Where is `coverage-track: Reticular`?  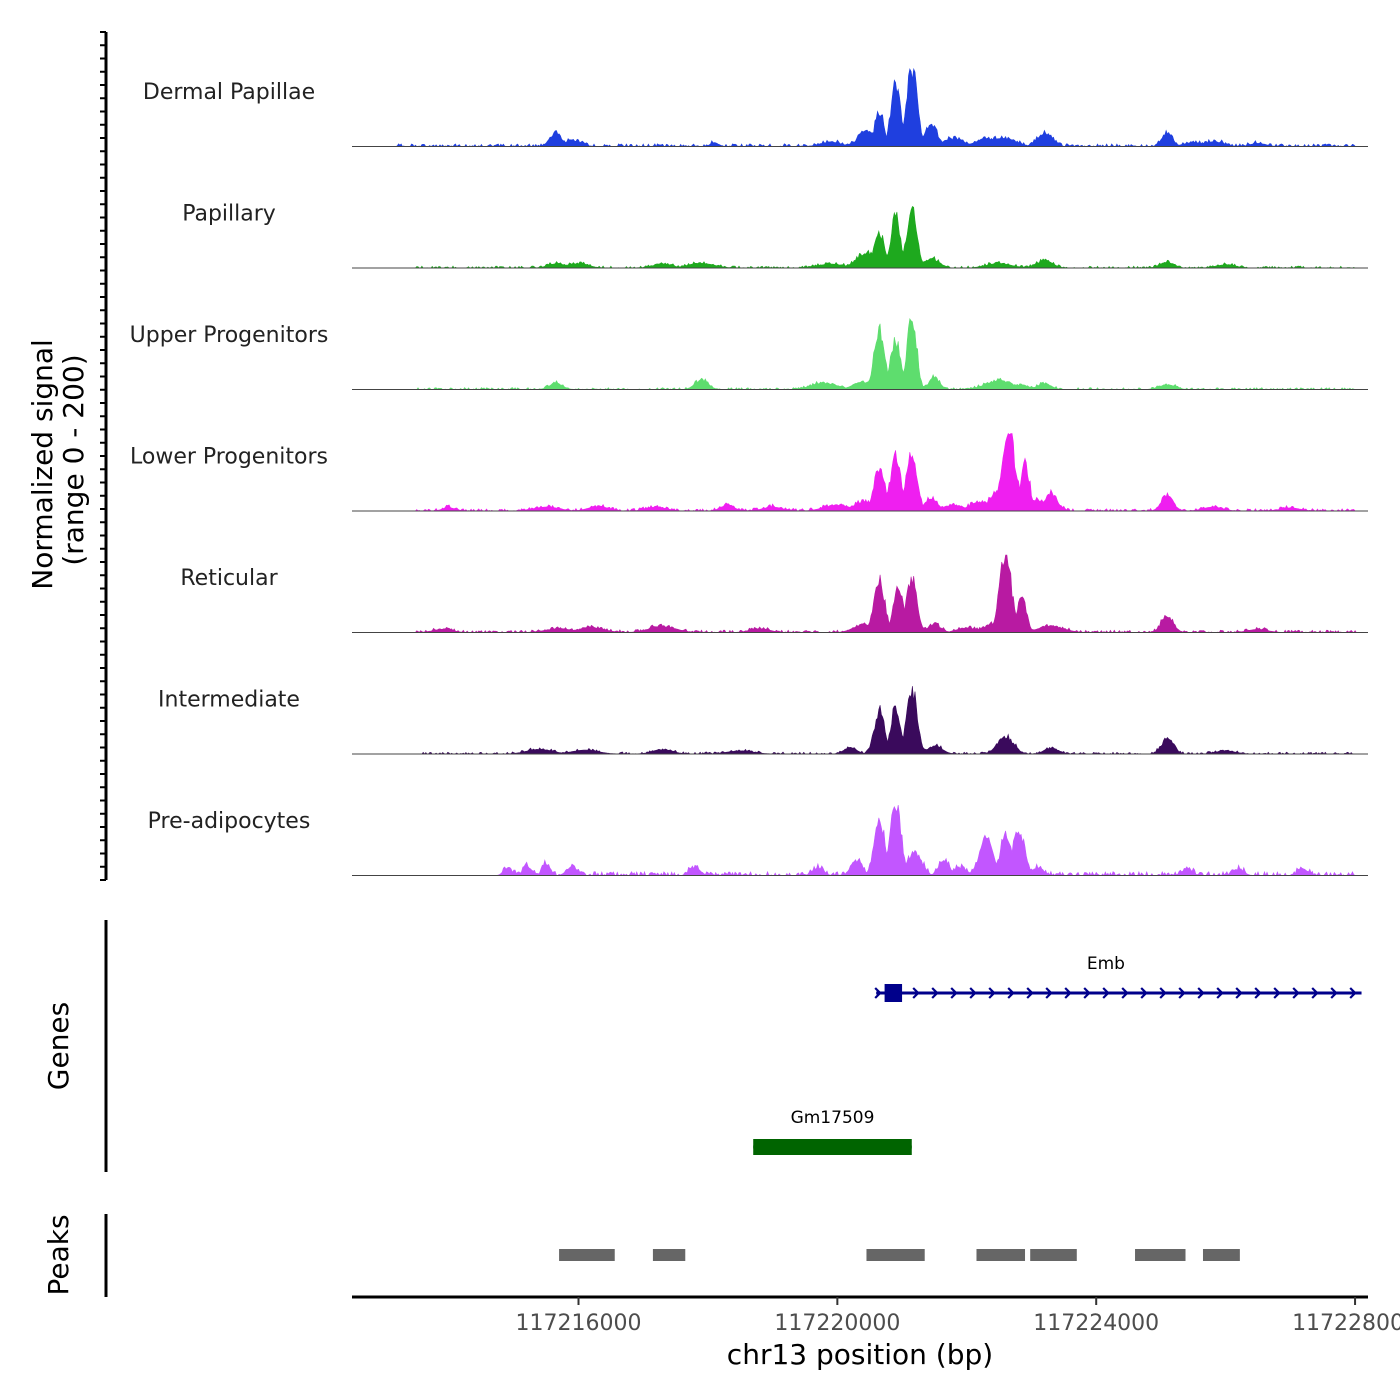 coverage-track: Reticular is located at coordinates (774, 594).